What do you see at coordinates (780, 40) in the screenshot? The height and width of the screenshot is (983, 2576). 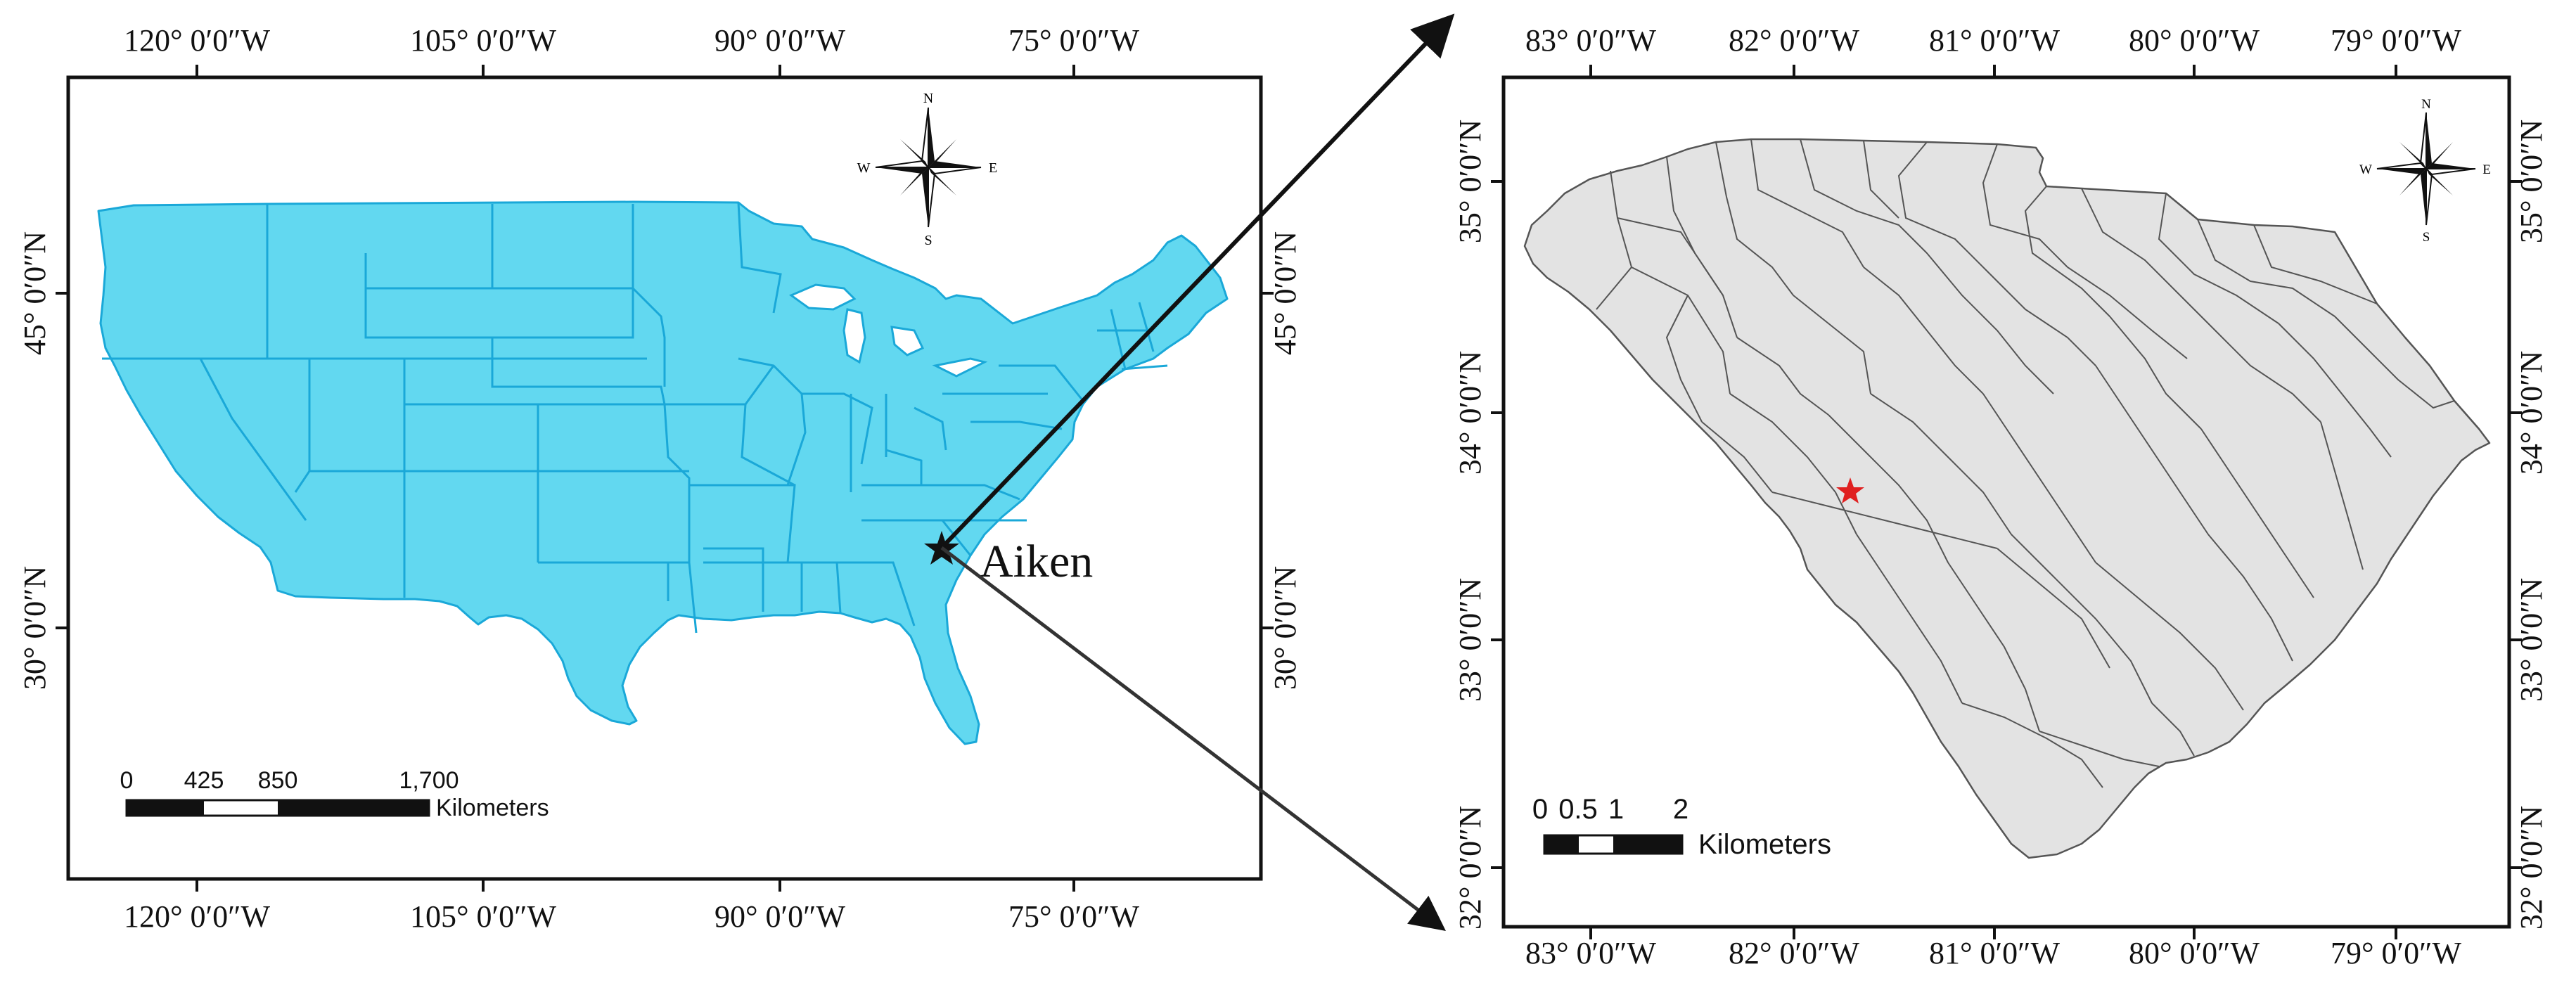 I see `usa-top-tick-90w: 90° 0′0″W` at bounding box center [780, 40].